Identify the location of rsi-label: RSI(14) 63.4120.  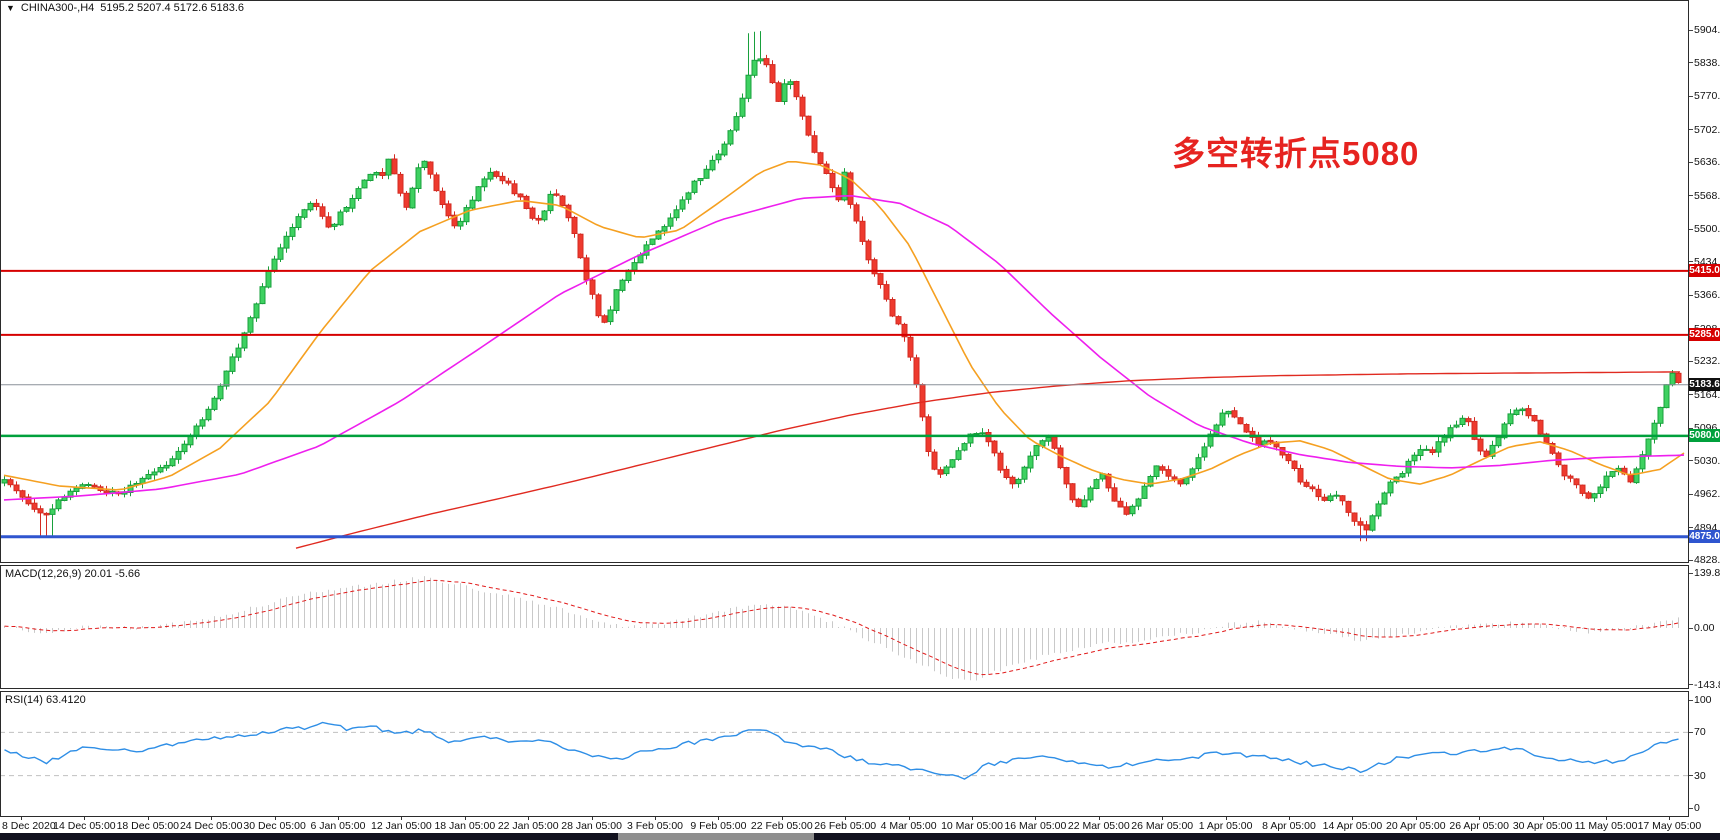
(45, 700).